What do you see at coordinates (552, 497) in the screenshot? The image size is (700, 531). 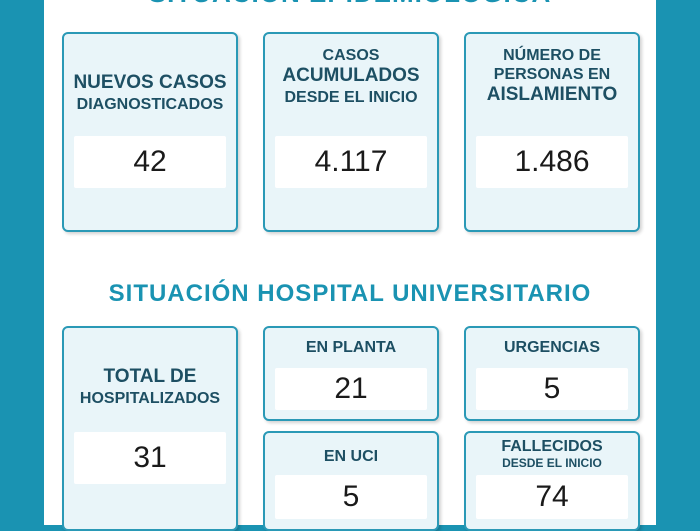 I see `value-fallecidos: 74` at bounding box center [552, 497].